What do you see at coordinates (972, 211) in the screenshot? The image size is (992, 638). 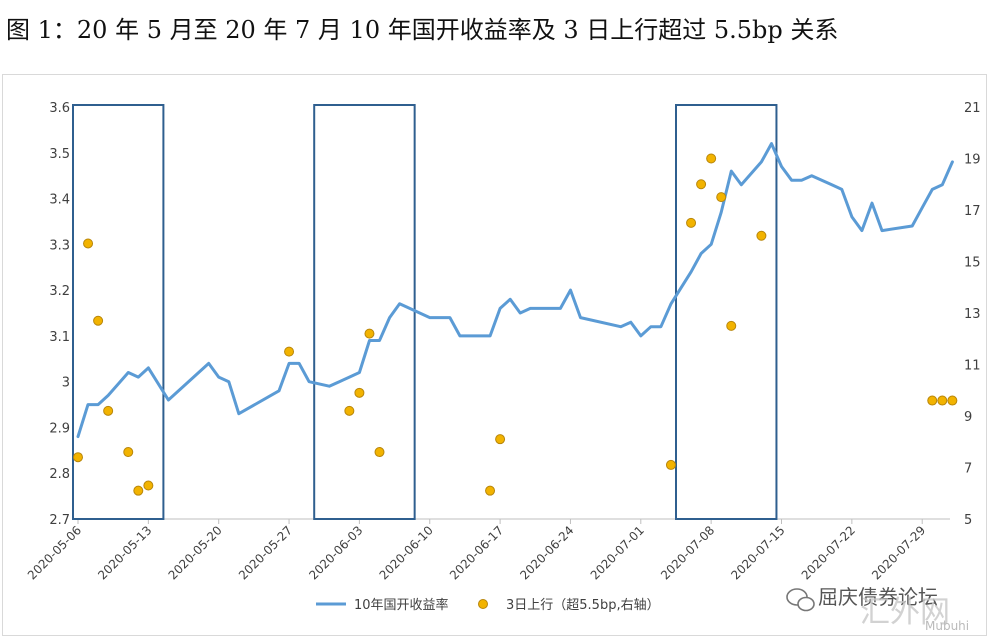 I see `y-right-tick-label: 17` at bounding box center [972, 211].